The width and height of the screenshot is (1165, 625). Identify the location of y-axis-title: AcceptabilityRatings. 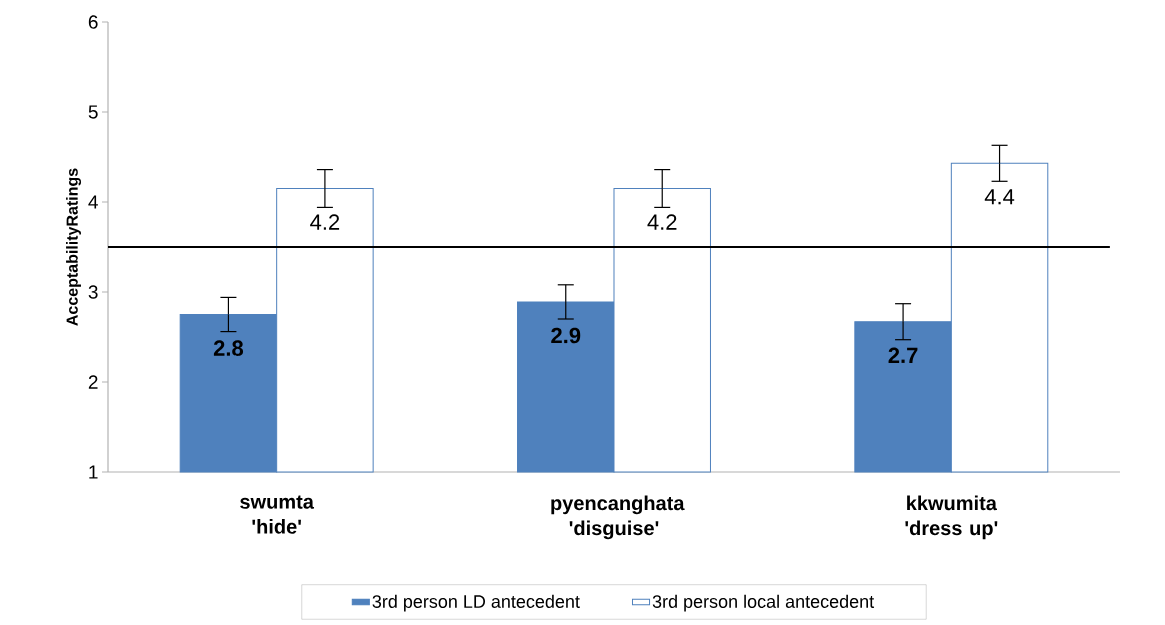
(74, 247).